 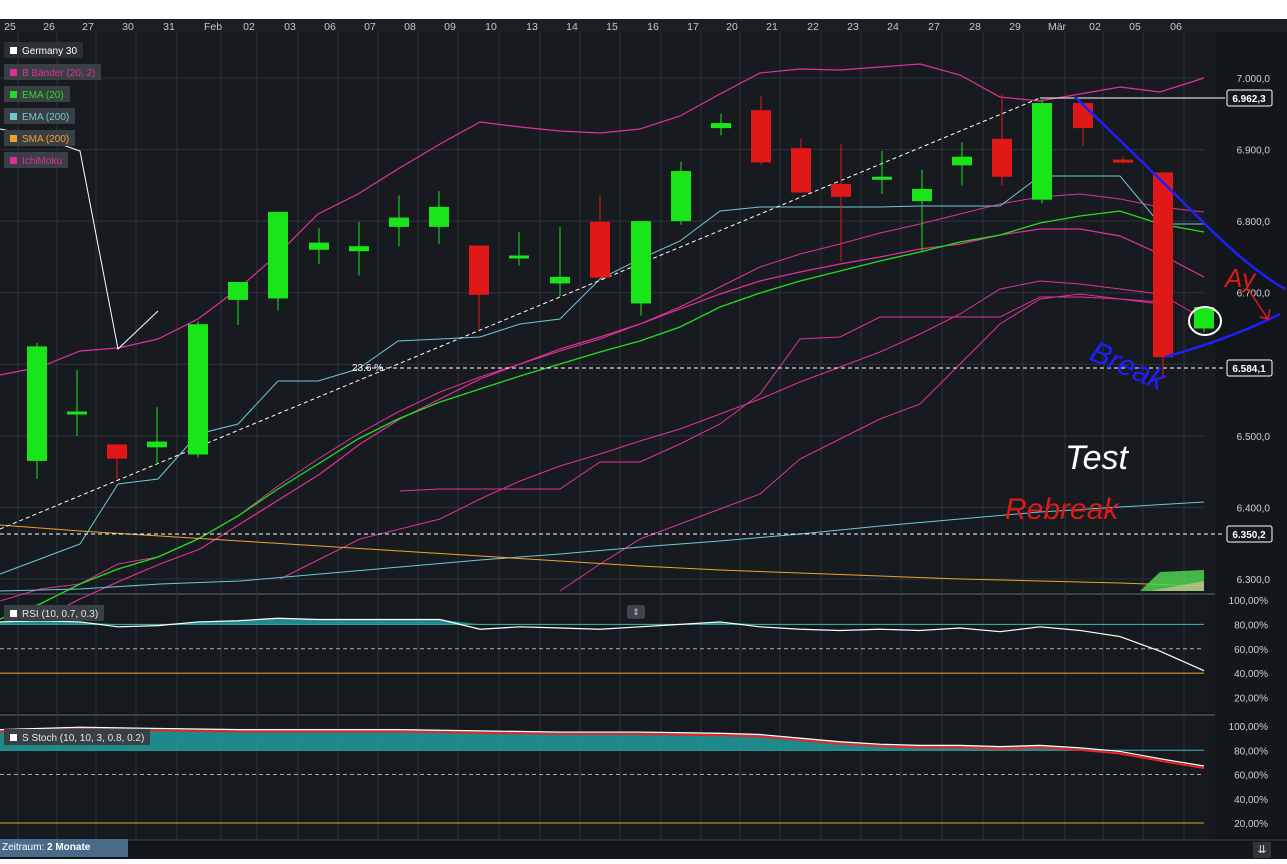 I want to click on date-tick-label: 20, so click(x=732, y=27).